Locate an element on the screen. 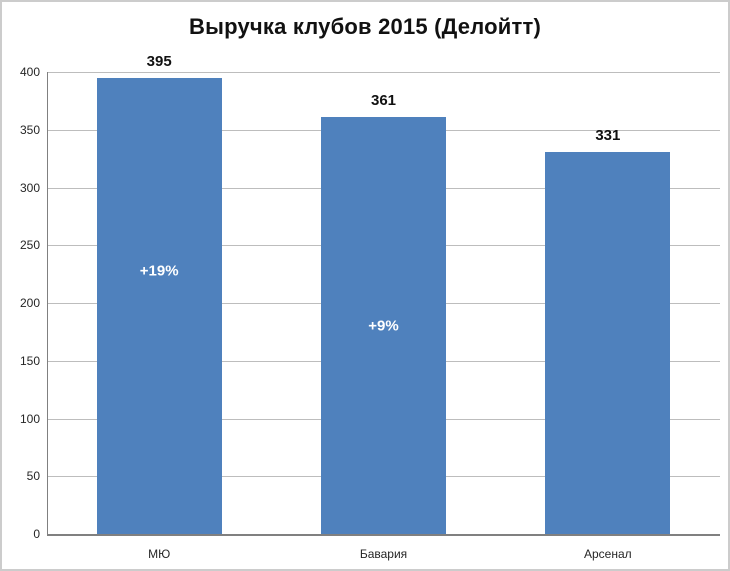  y-axis-tick-label: 300 is located at coordinates (29, 187).